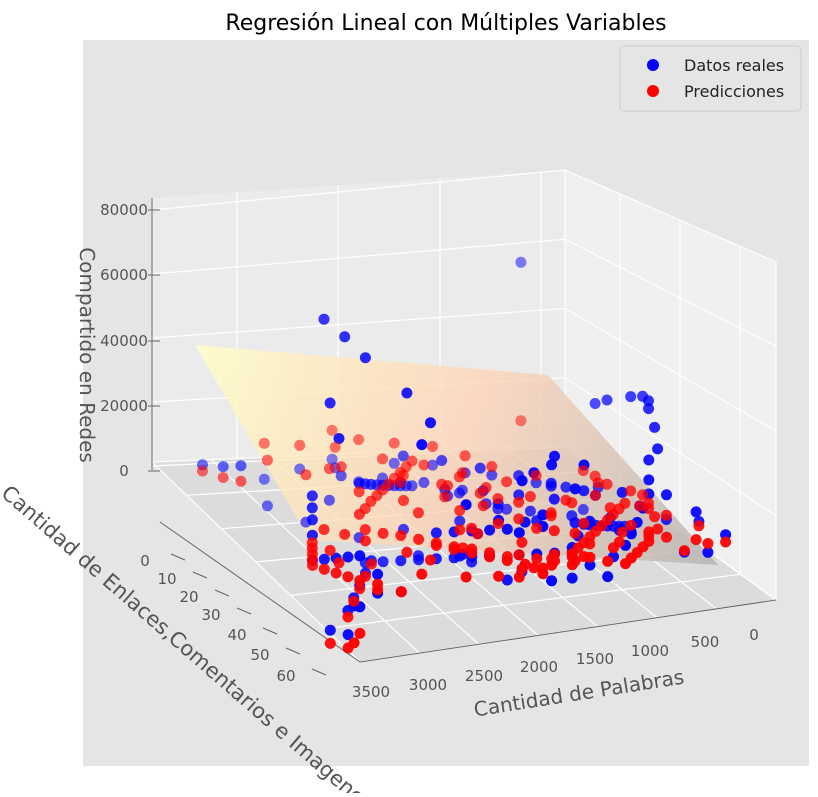 The height and width of the screenshot is (797, 818). I want to click on legend-box, so click(710, 78).